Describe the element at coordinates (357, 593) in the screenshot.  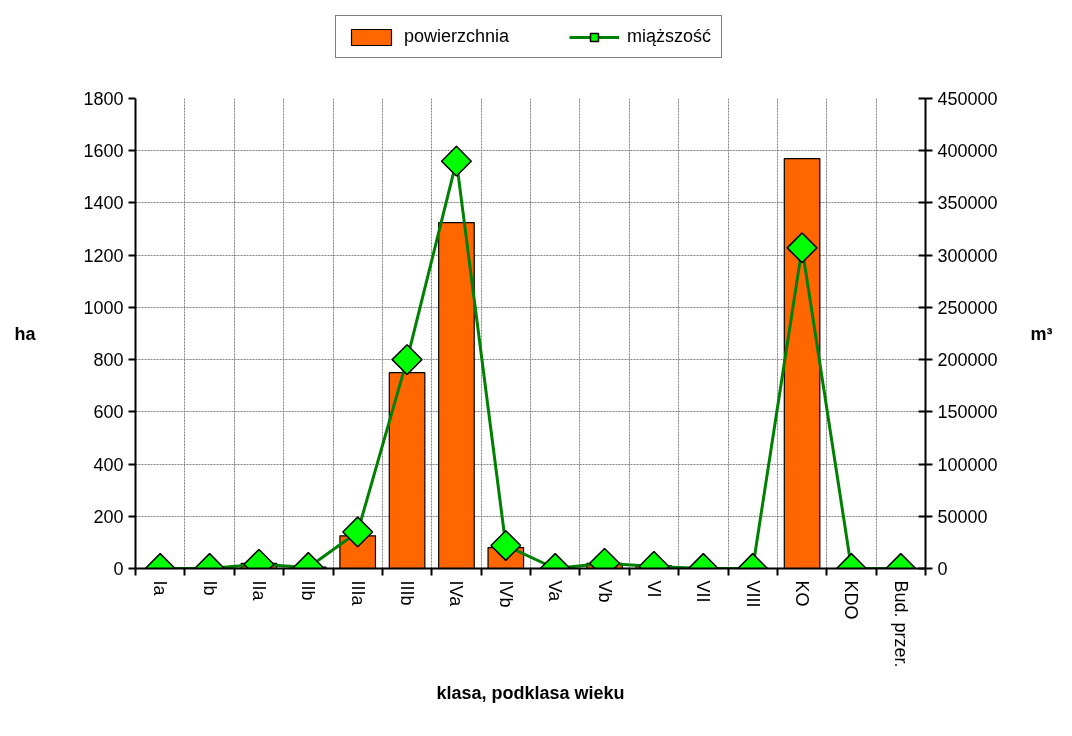
I see `x-tick-label: IIIa` at that location.